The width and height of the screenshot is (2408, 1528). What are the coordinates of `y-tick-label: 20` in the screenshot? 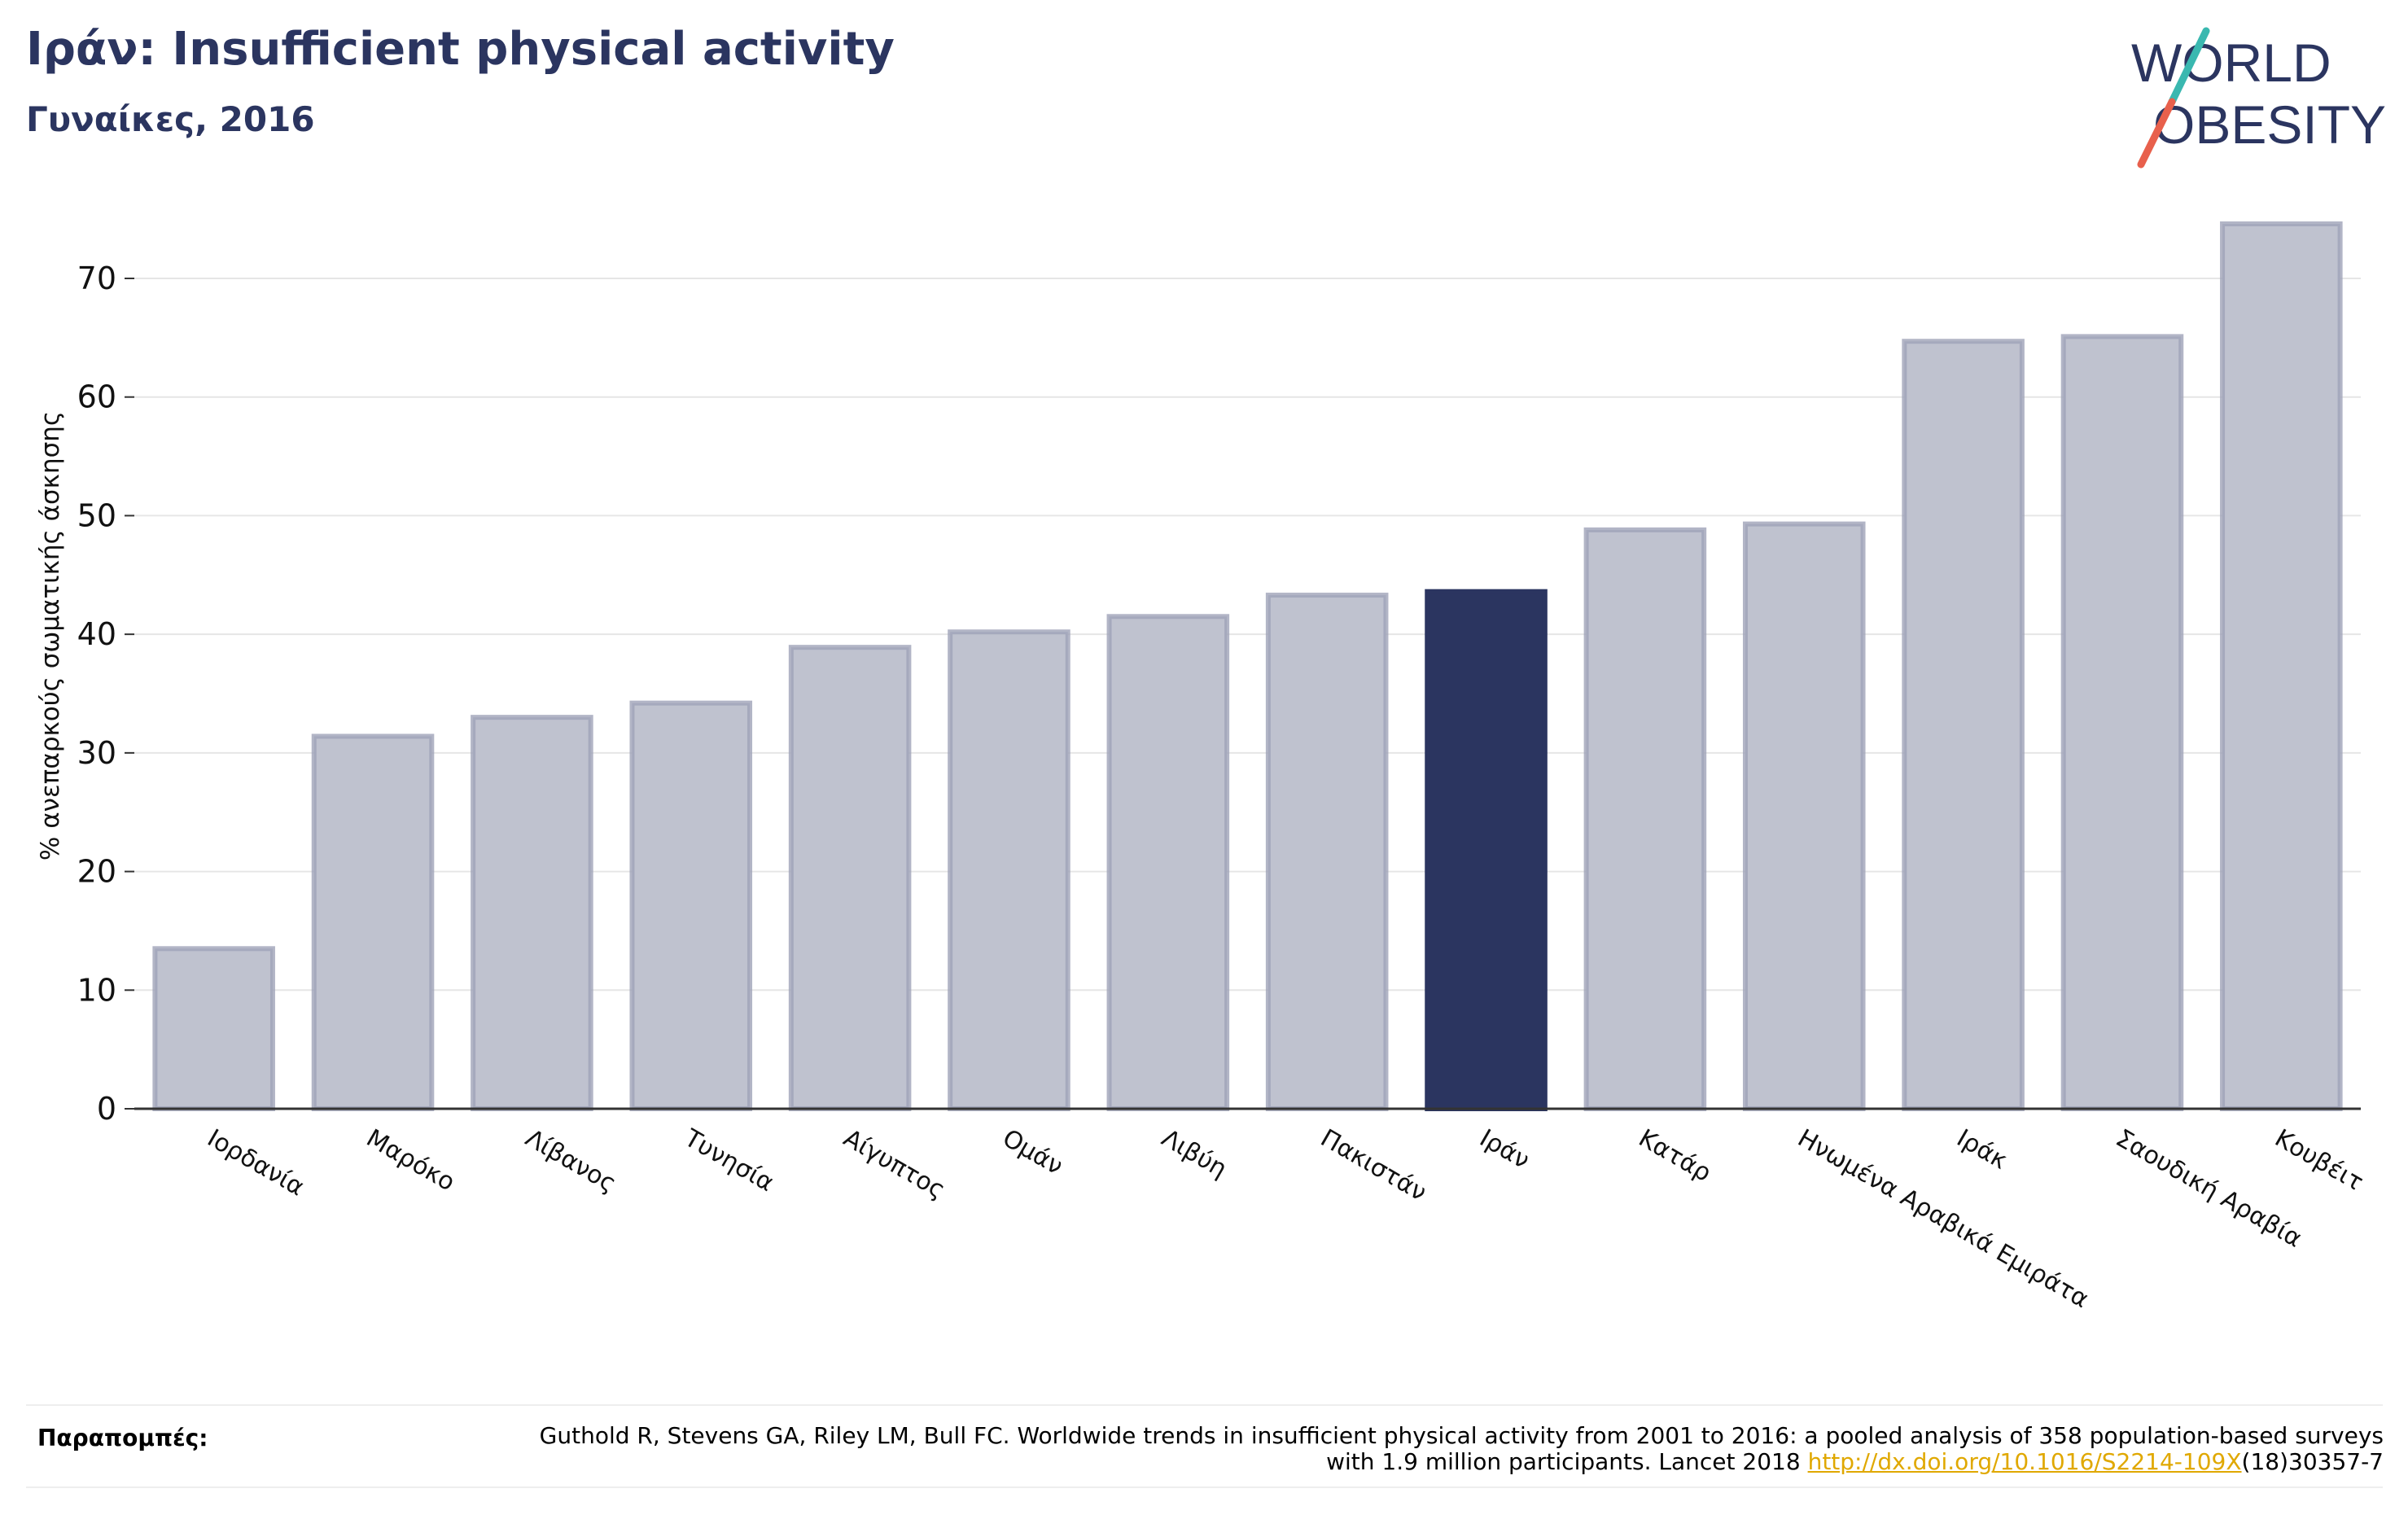 It's located at (97, 872).